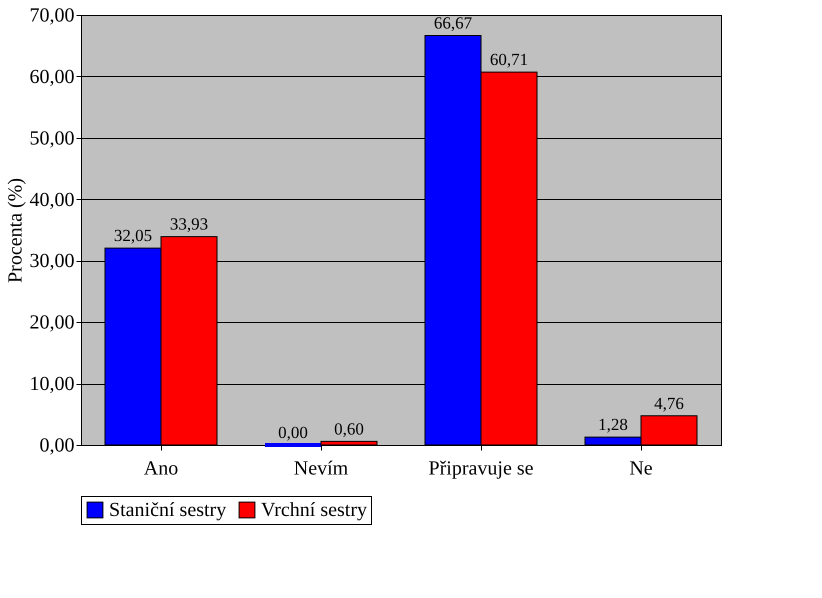  I want to click on legend-label: Staniční sestry, so click(167, 510).